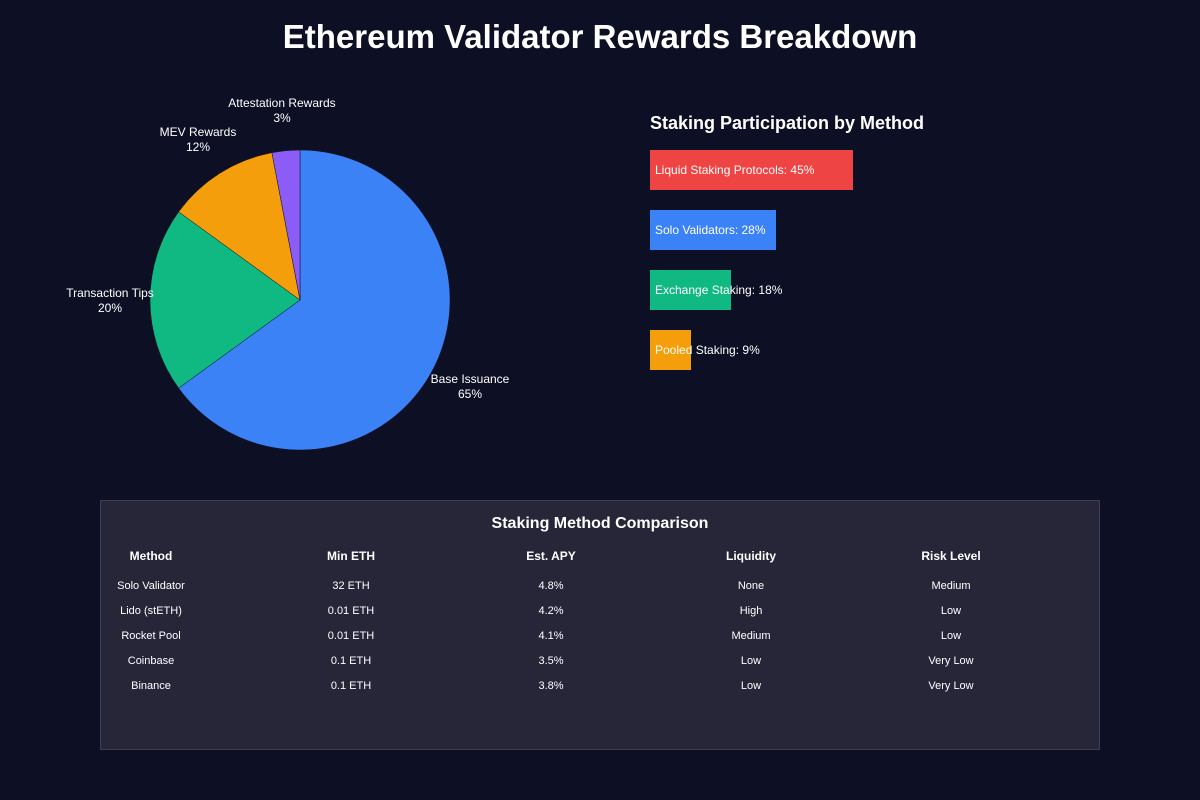 Image resolution: width=1200 pixels, height=800 pixels. Describe the element at coordinates (751, 611) in the screenshot. I see `table-cell: High` at that location.